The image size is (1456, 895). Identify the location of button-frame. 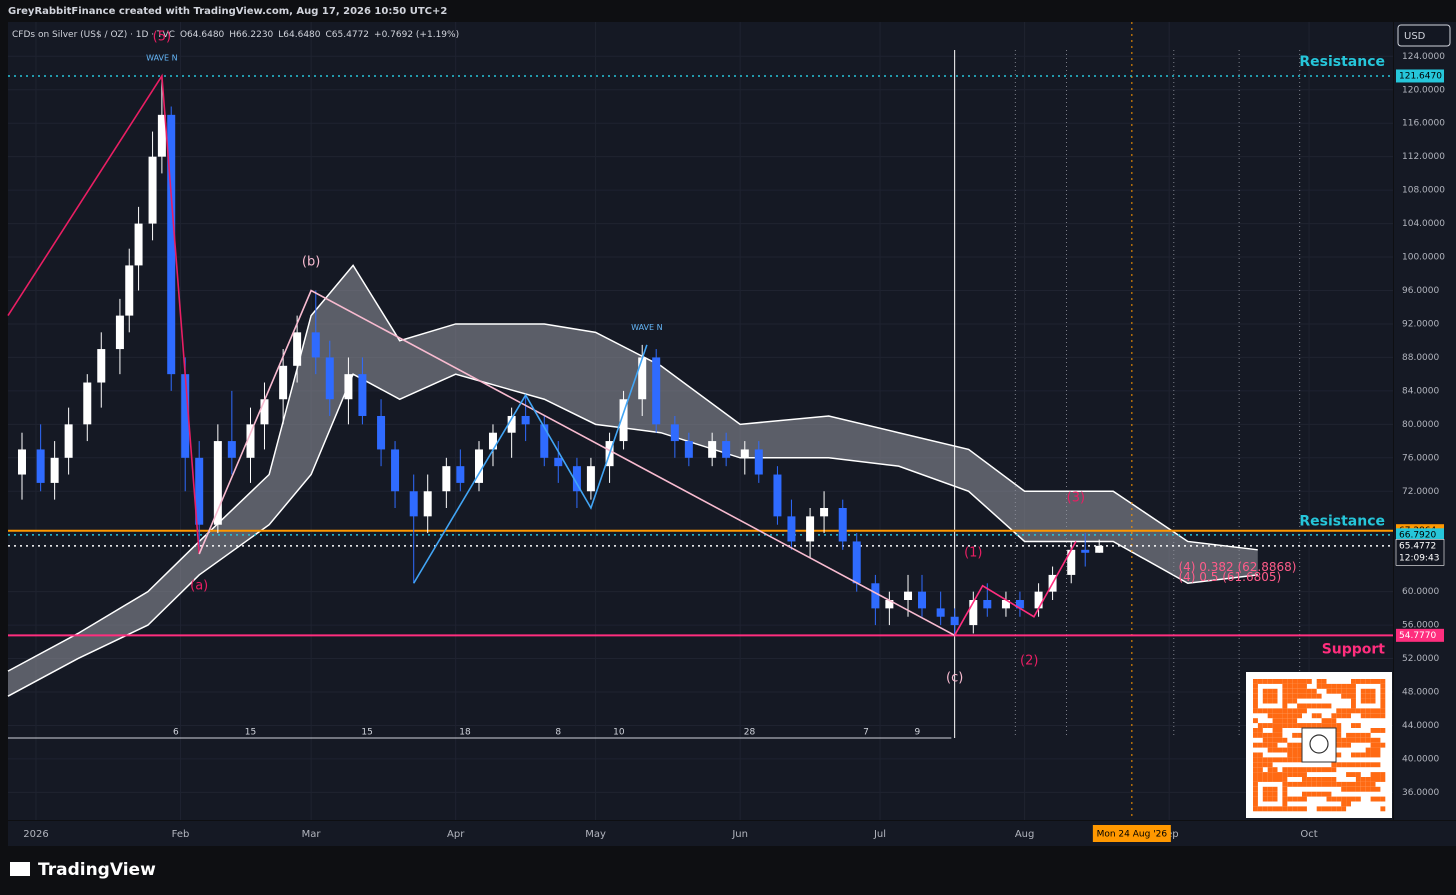
(1424, 35).